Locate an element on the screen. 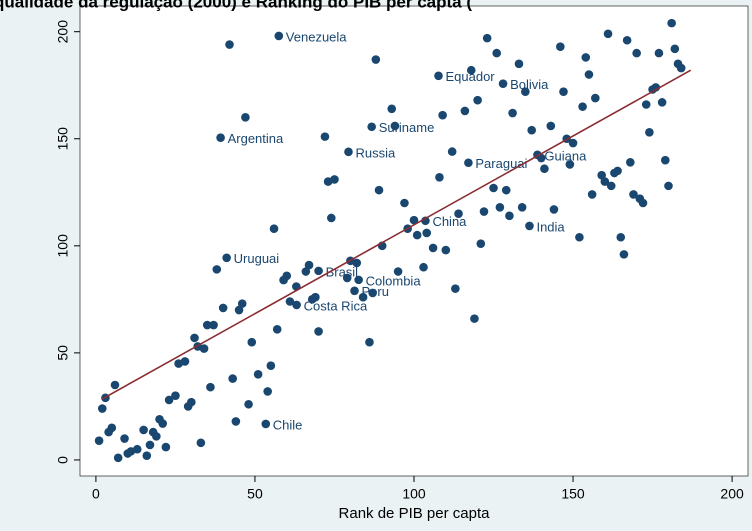 Image resolution: width=752 pixels, height=531 pixels. y-tick-label: 0 is located at coordinates (63, 460).